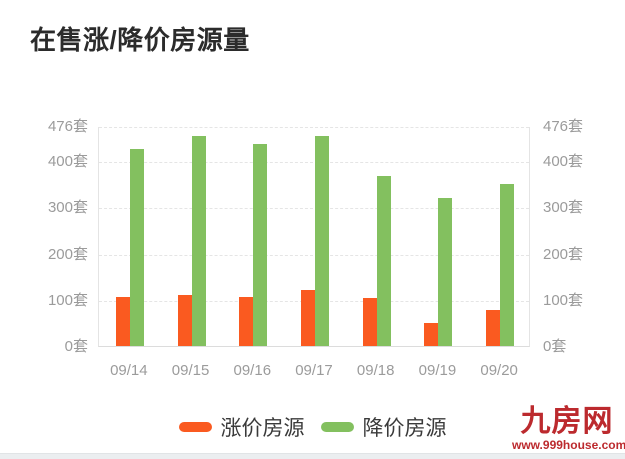 This screenshot has height=459, width=625. Describe the element at coordinates (337, 427) in the screenshot. I see `legend-swatch-drop` at that location.